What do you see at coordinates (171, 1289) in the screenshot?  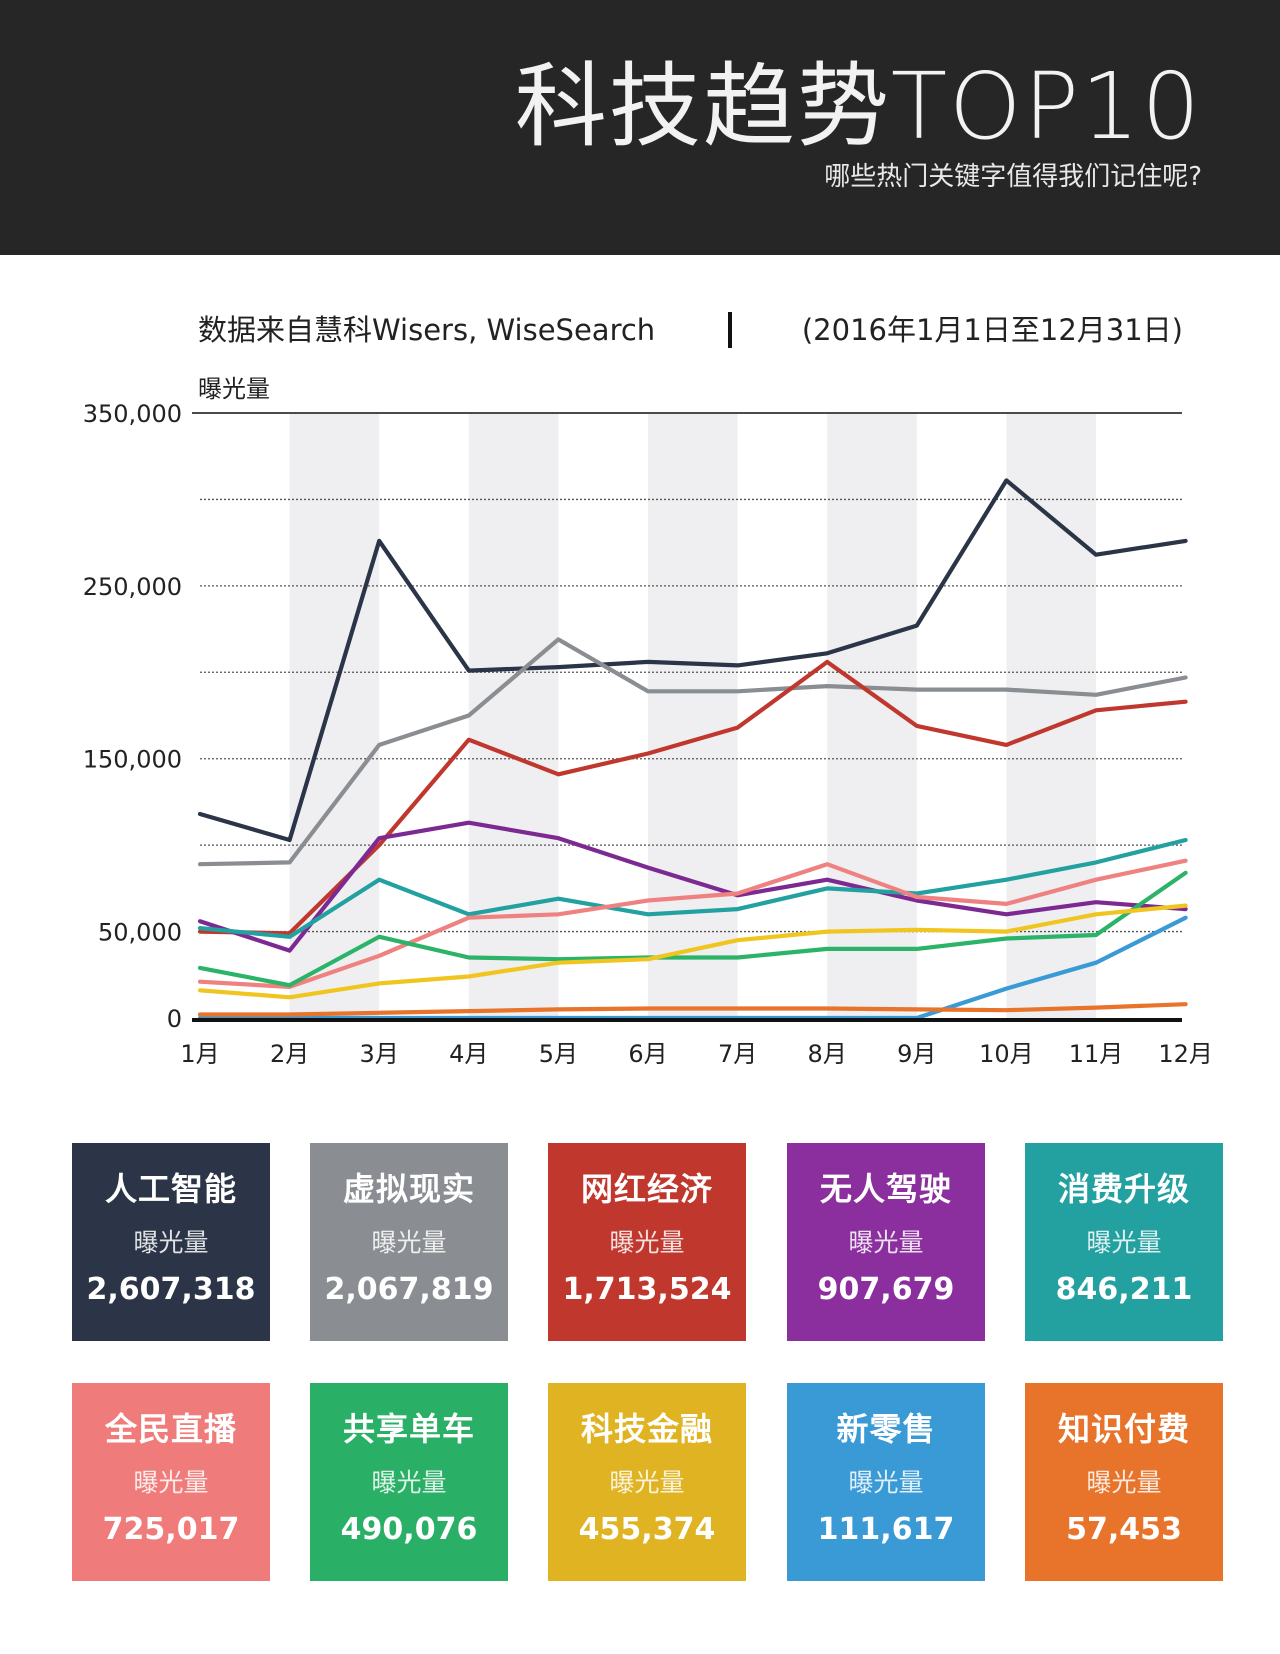 I see `card-value: 2,607,318` at bounding box center [171, 1289].